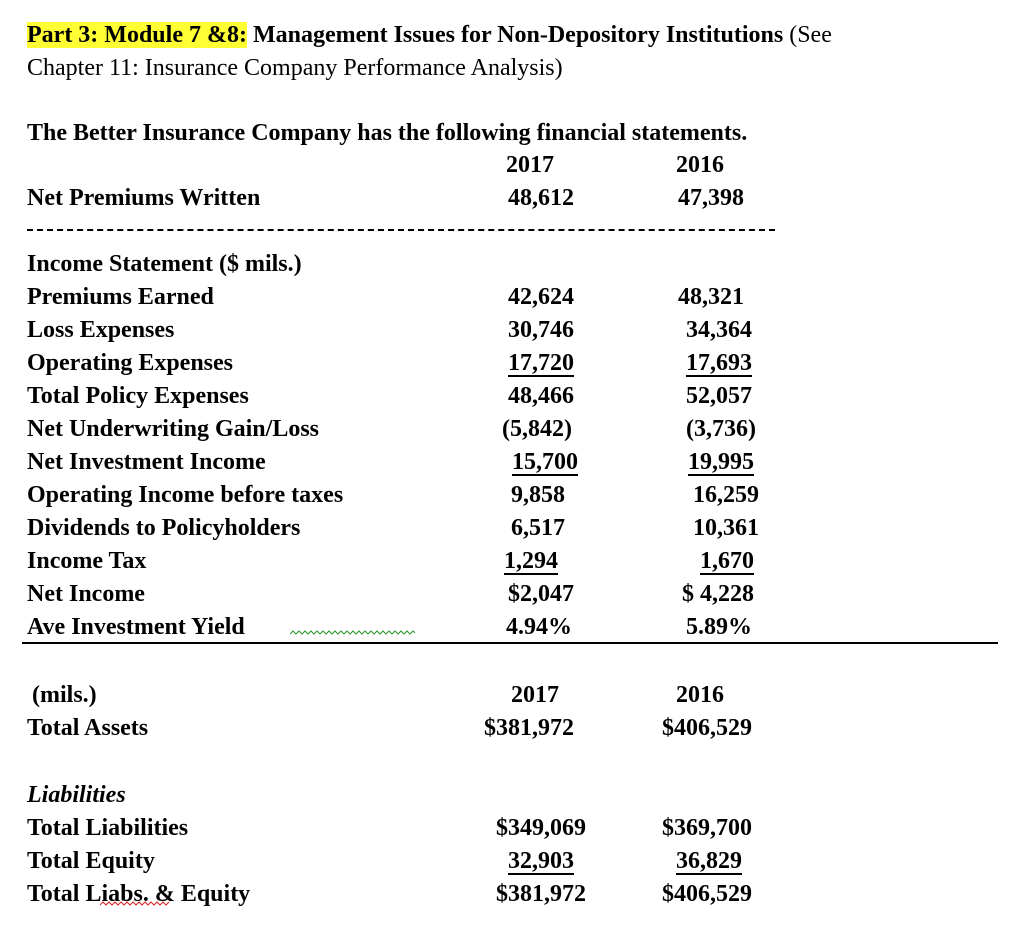 The width and height of the screenshot is (1024, 928). Describe the element at coordinates (538, 495) in the screenshot. I see `value-2017: 9,858` at that location.